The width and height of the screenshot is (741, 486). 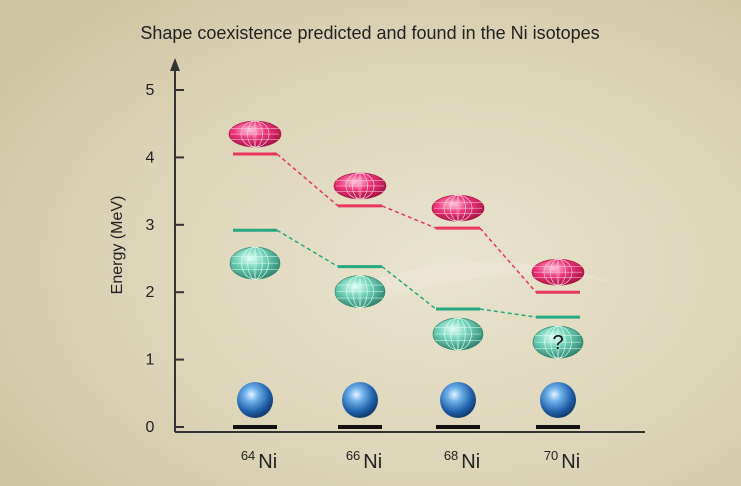 What do you see at coordinates (150, 225) in the screenshot?
I see `y-tick-label: 3` at bounding box center [150, 225].